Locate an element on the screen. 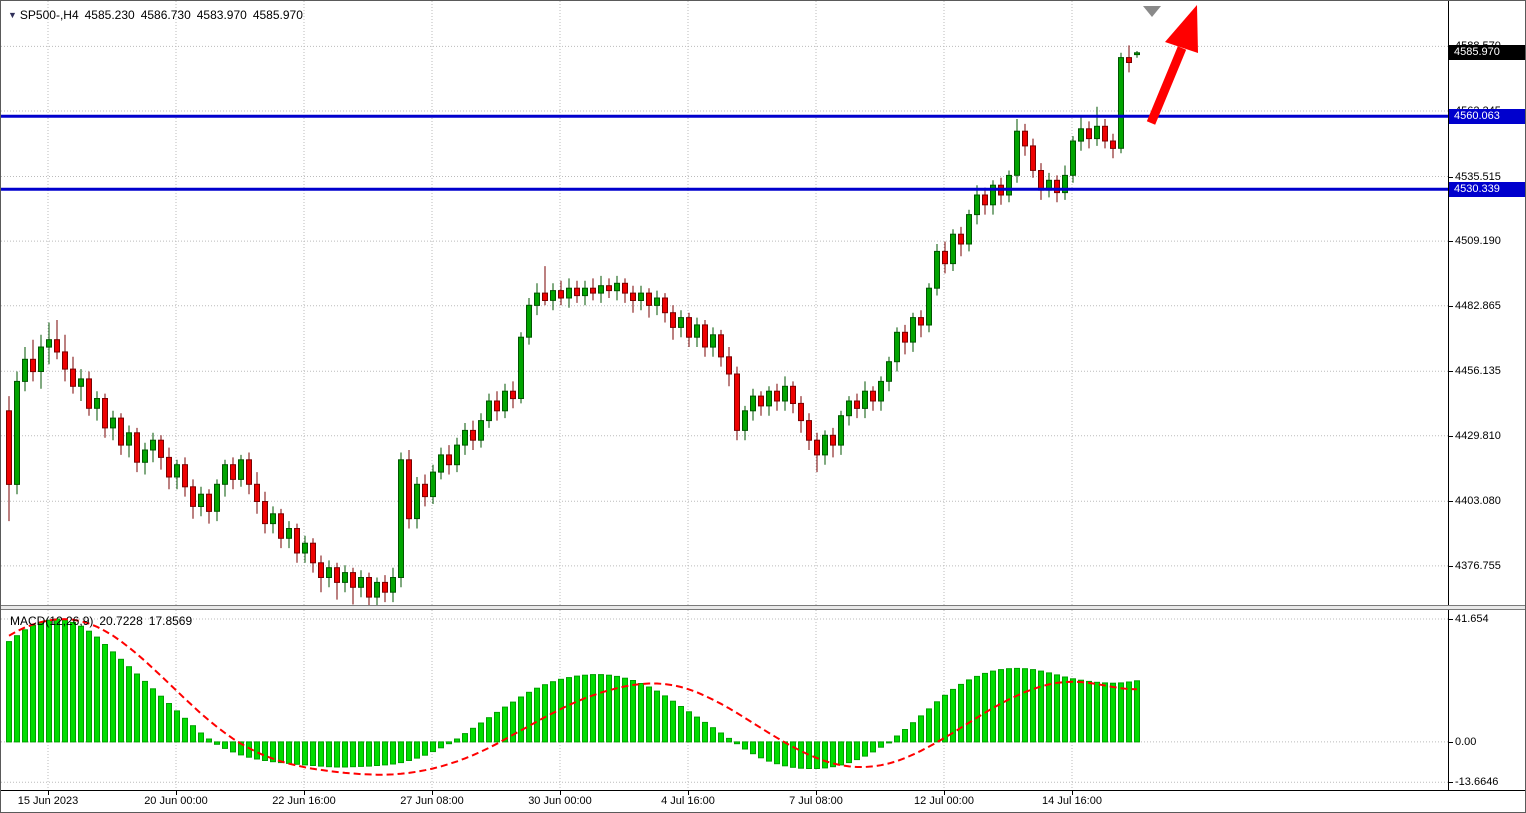 The width and height of the screenshot is (1526, 813). ohlc-close: 4585.970 is located at coordinates (277, 15).